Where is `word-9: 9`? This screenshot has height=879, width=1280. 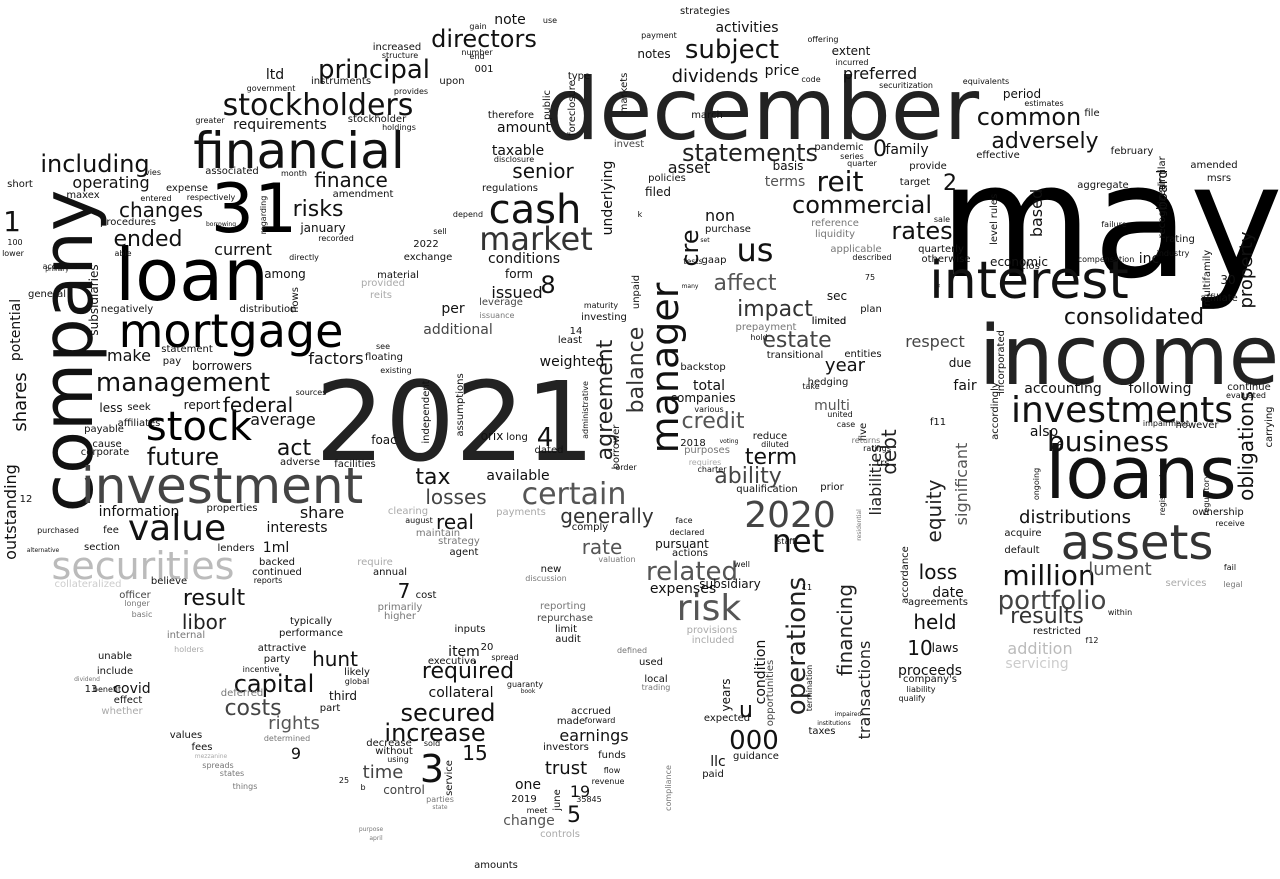
word-9: 9 is located at coordinates (296, 753).